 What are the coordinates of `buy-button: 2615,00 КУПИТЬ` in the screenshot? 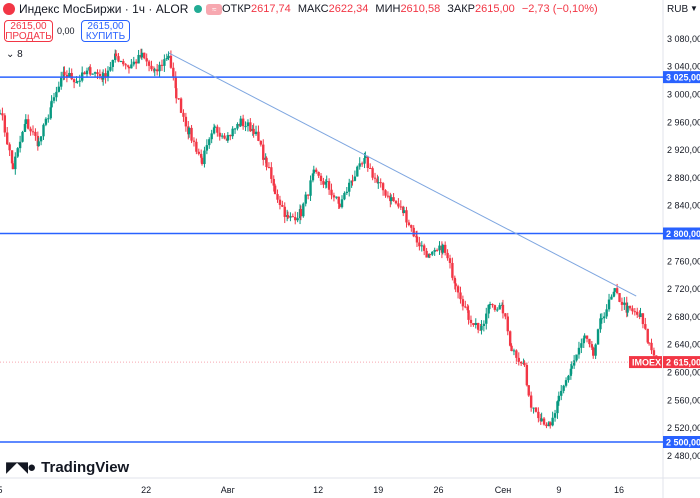 It's located at (105, 31).